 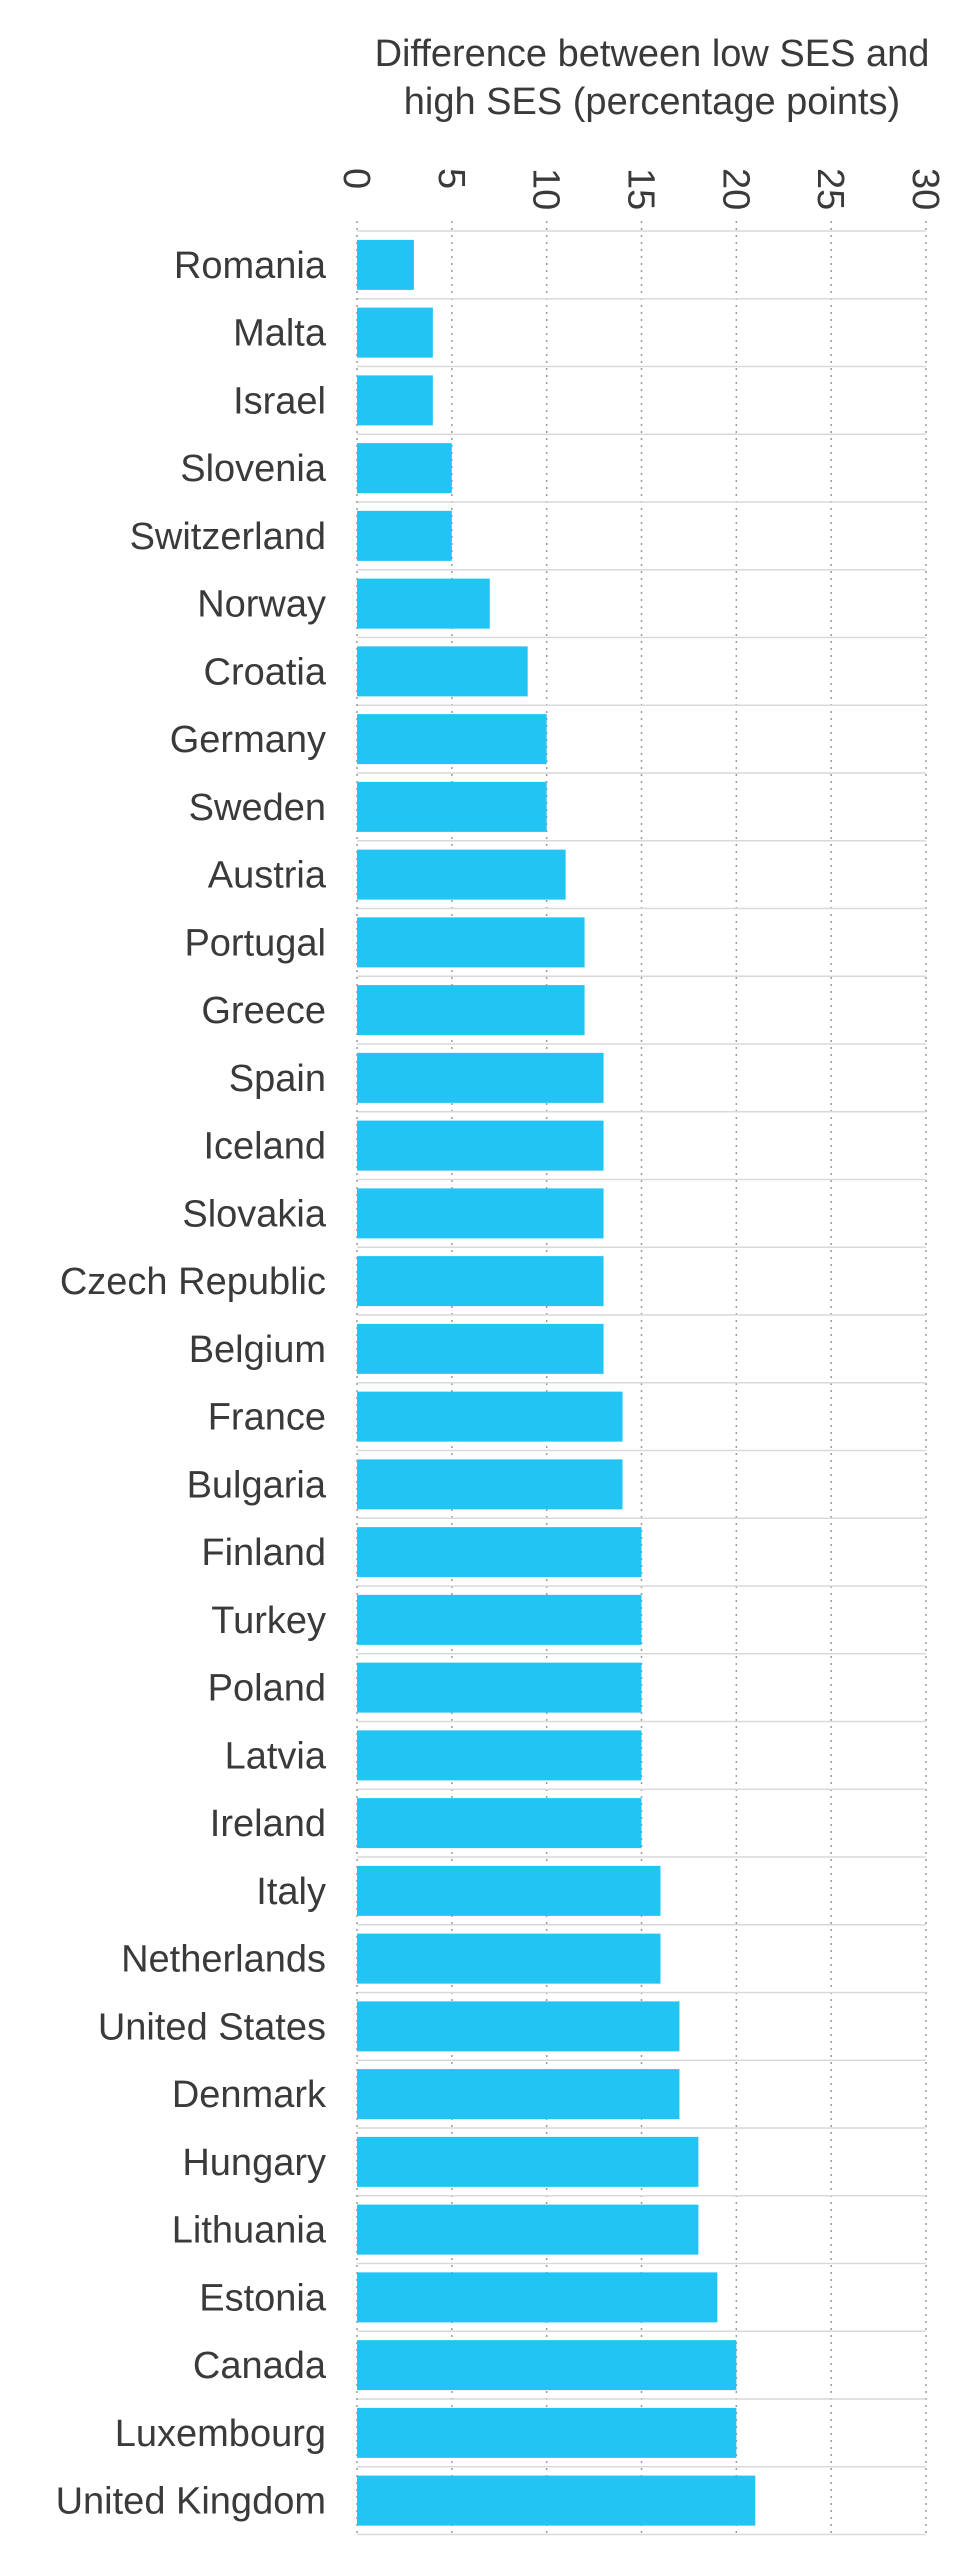 What do you see at coordinates (267, 876) in the screenshot?
I see `category-label: Austria` at bounding box center [267, 876].